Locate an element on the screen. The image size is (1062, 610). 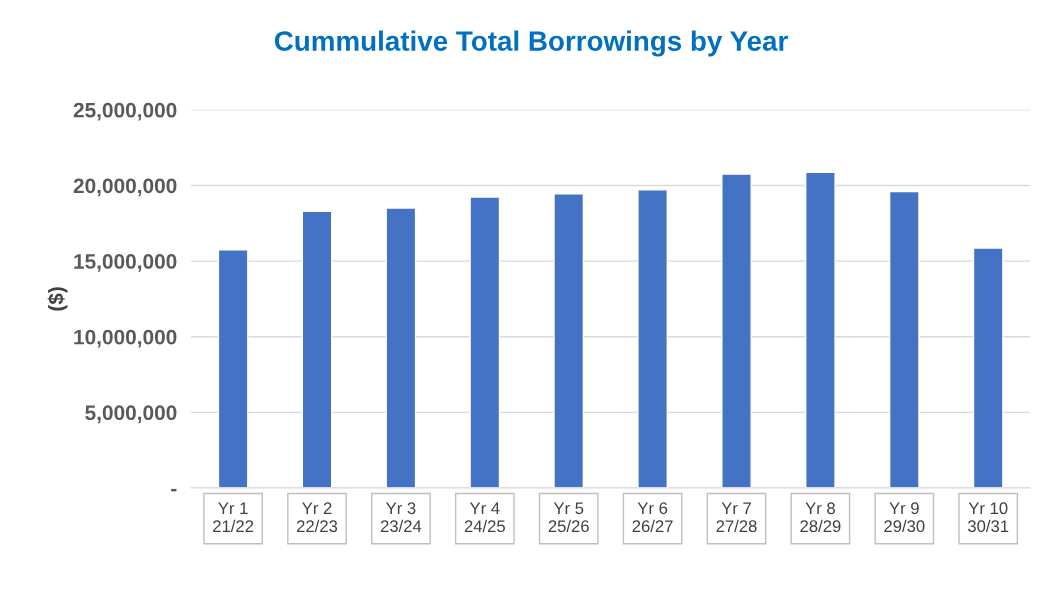
x-tick-label: Yr 8 28/29 is located at coordinates (820, 517).